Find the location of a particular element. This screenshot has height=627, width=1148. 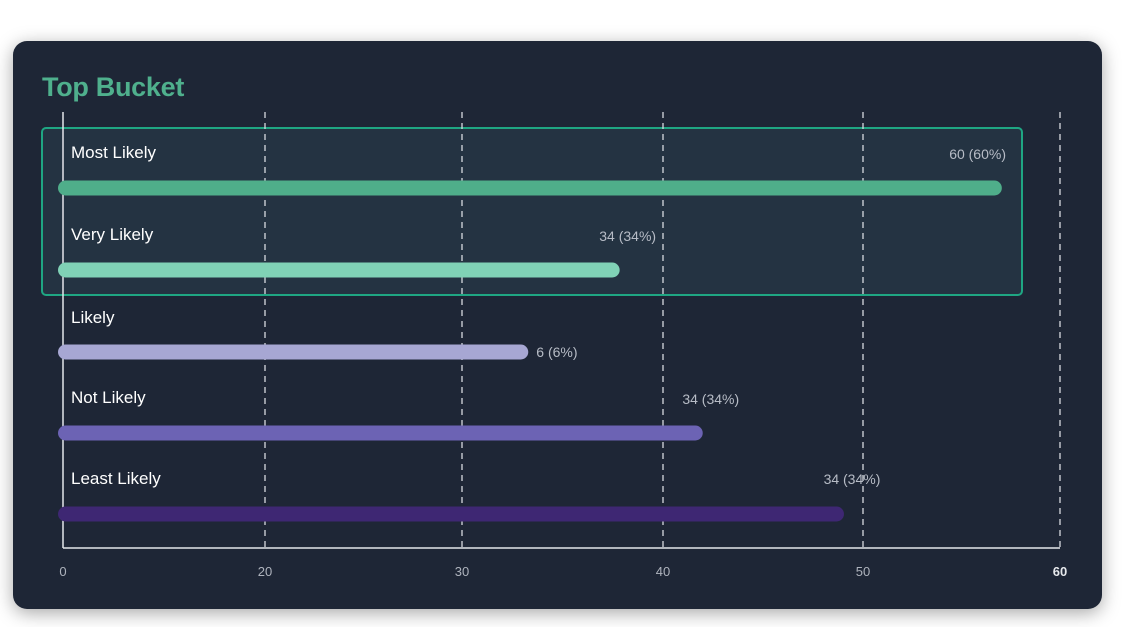

value-label-least-likely: 34 (34%) is located at coordinates (852, 479).